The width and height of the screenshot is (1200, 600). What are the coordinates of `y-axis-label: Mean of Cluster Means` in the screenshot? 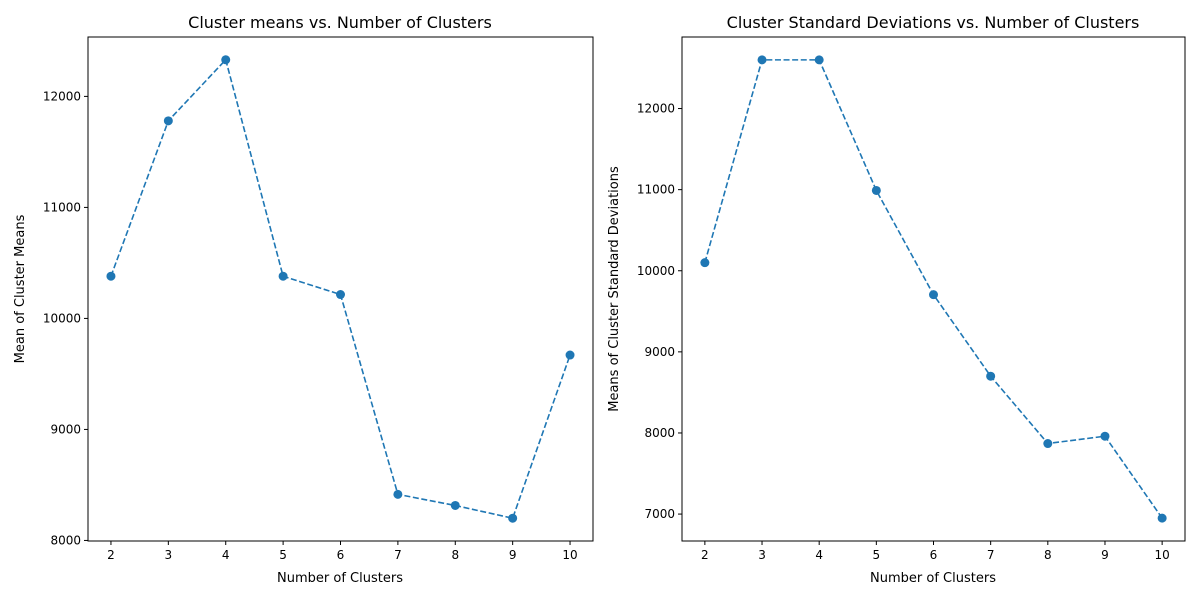 It's located at (20, 288).